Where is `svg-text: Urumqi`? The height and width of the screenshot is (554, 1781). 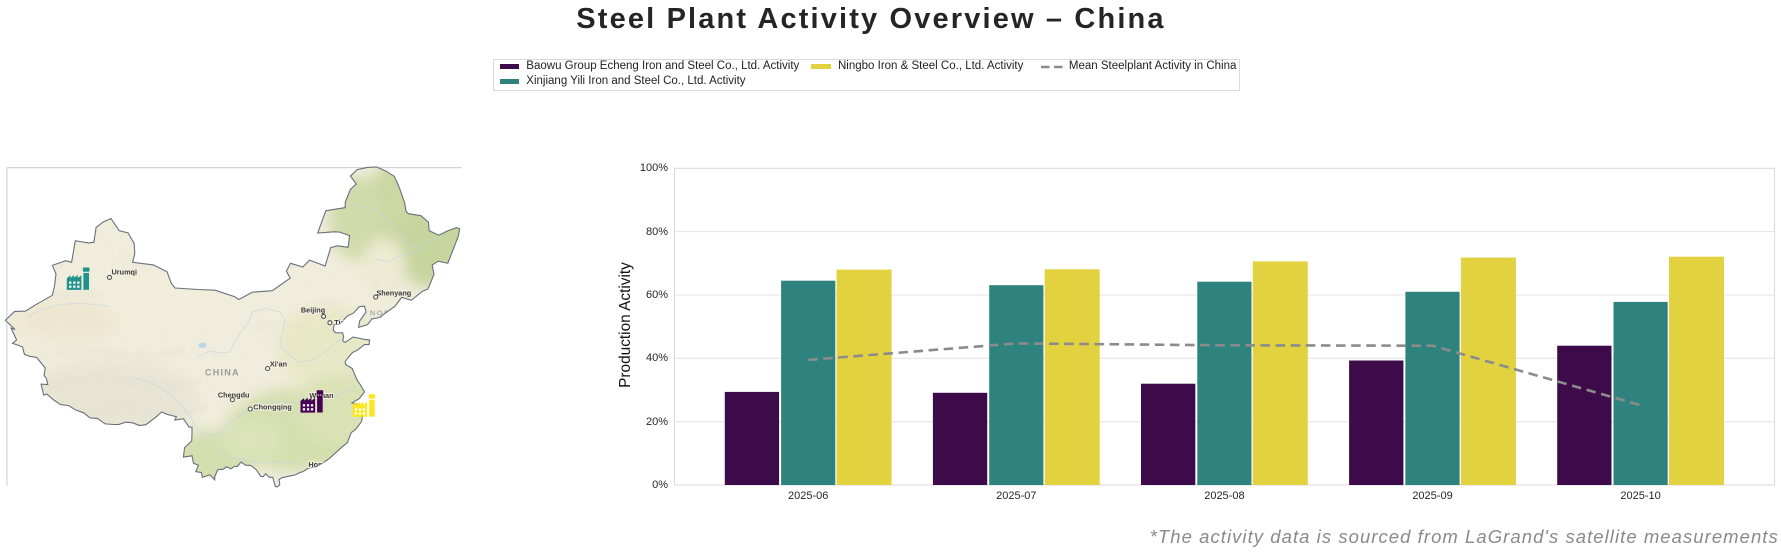
svg-text: Urumqi is located at coordinates (125, 272).